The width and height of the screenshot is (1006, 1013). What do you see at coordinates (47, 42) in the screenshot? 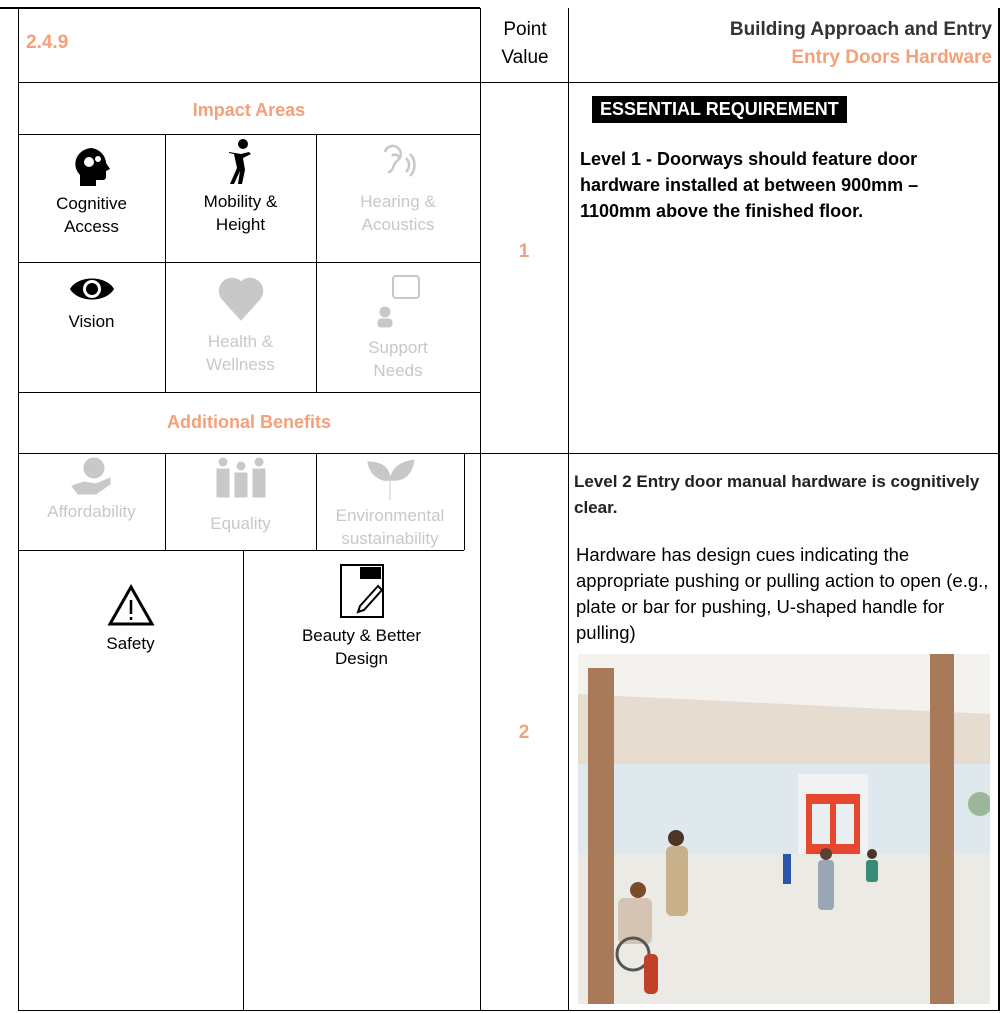
I see `code: 2.4.9` at bounding box center [47, 42].